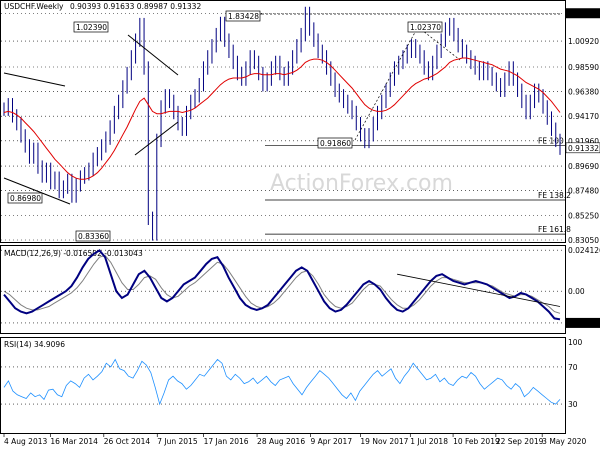 The image size is (600, 450). Describe the element at coordinates (135, 6) in the screenshot. I see `main-ohlc-label: 0.90393 0.91633 0.89987 0.91332` at that location.